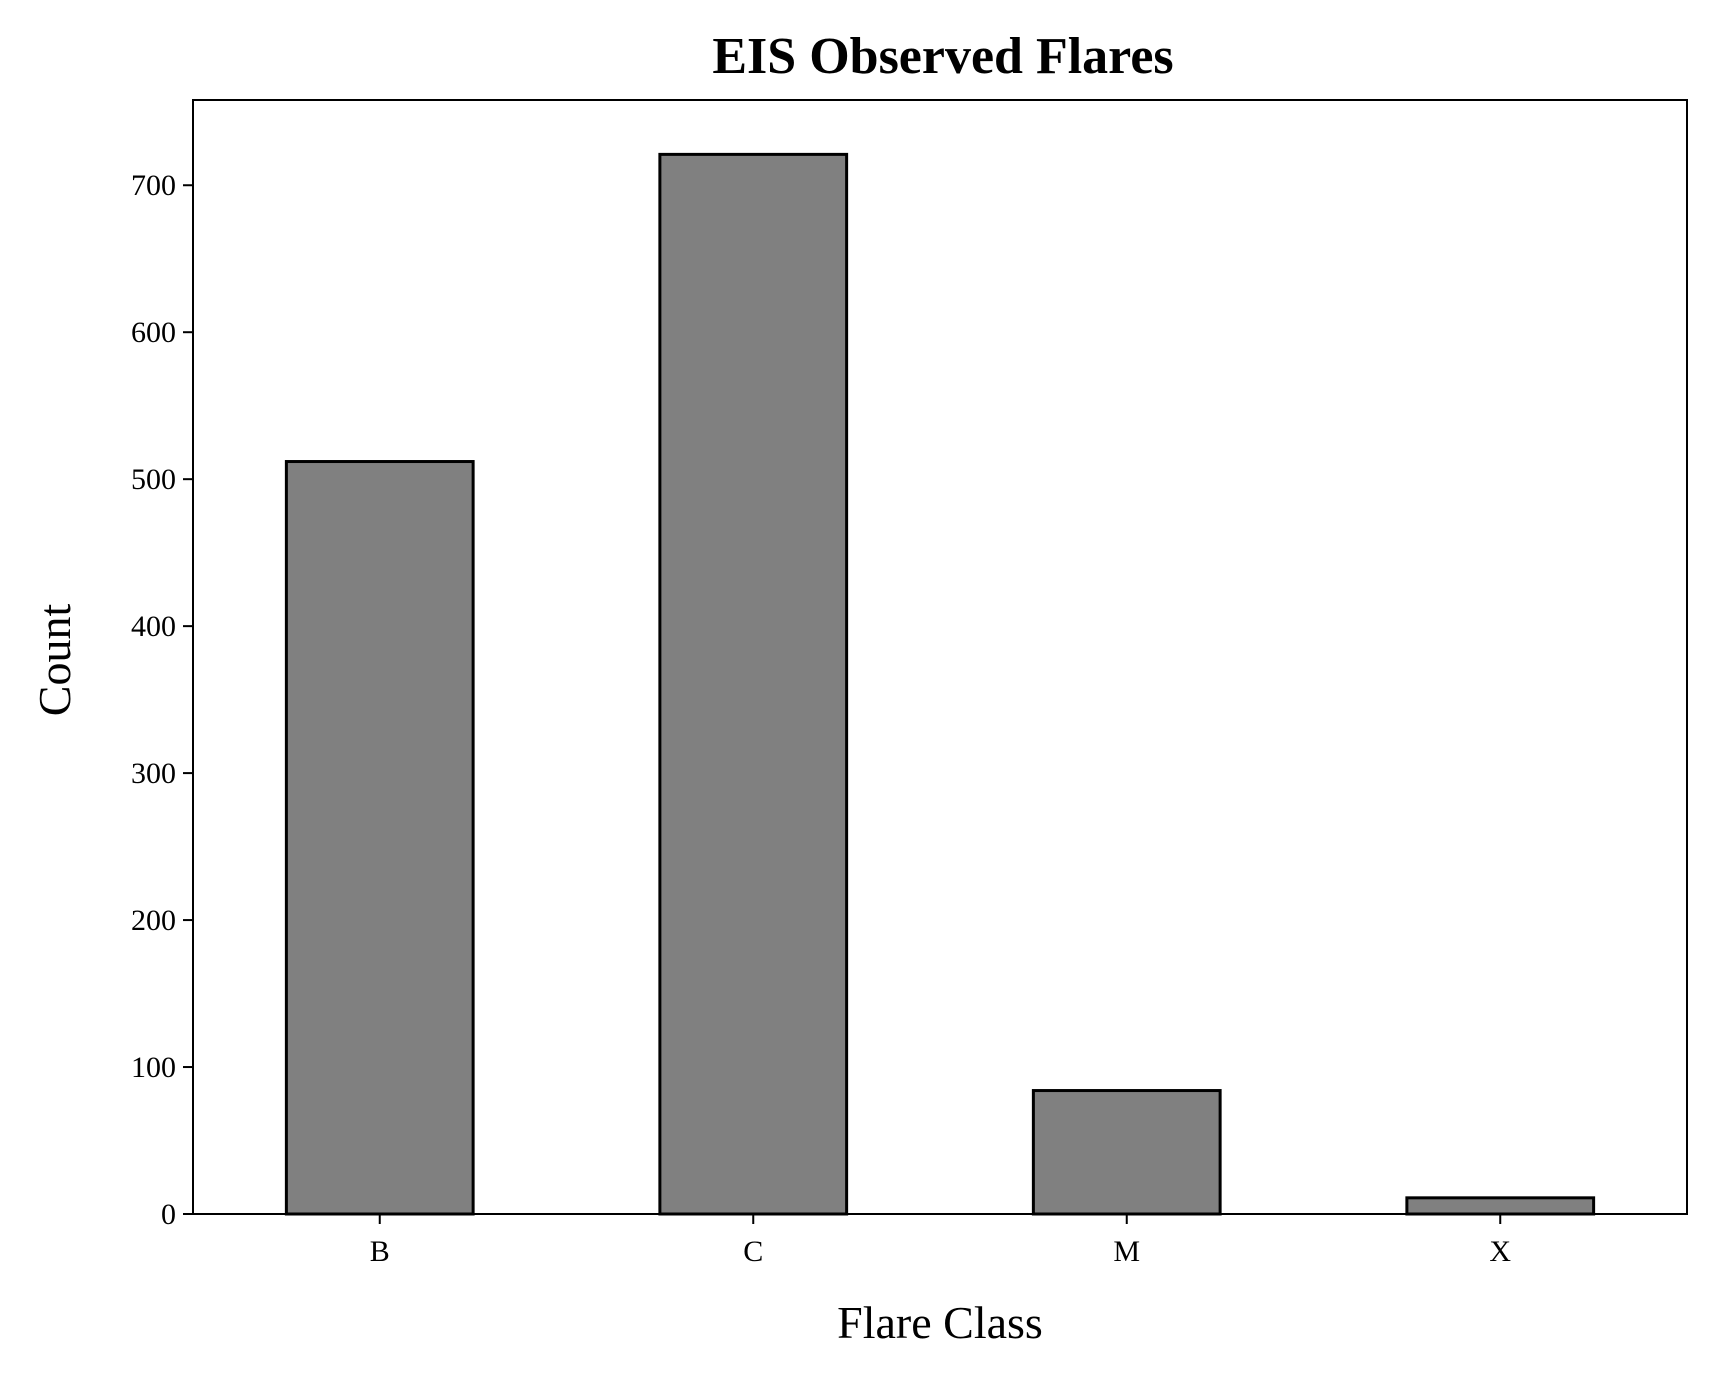 The image size is (1710, 1376). What do you see at coordinates (162, 700) in the screenshot?
I see `y-axis-ticks: 0 100 200 300 400 500 600 700` at bounding box center [162, 700].